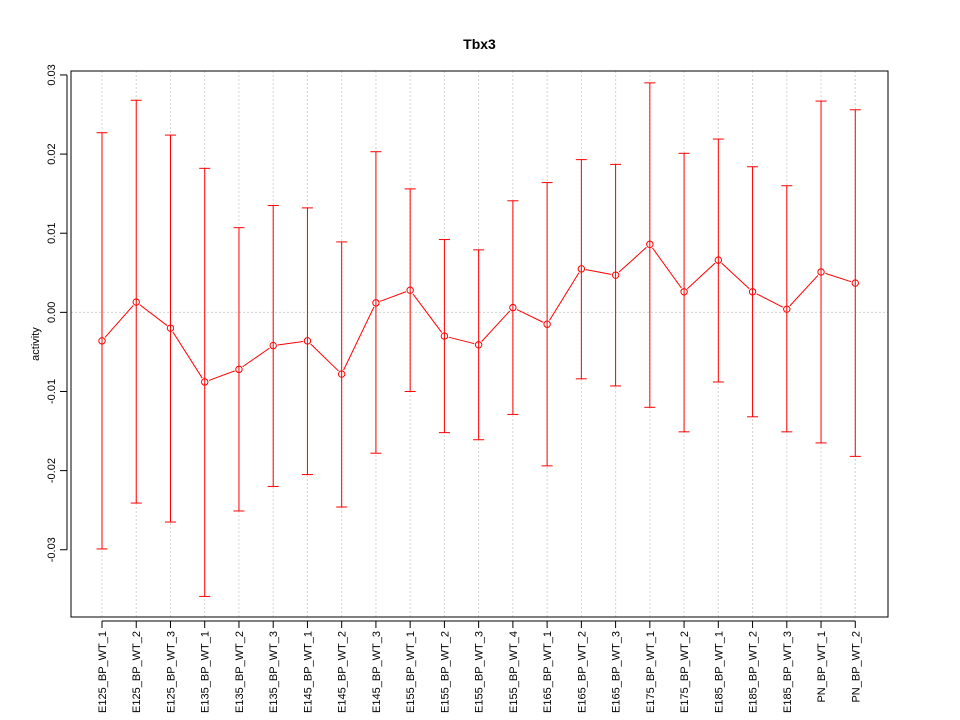 Image resolution: width=960 pixels, height=720 pixels. What do you see at coordinates (171, 672) in the screenshot?
I see `x-tick-label: E125_BP_WT_3` at bounding box center [171, 672].